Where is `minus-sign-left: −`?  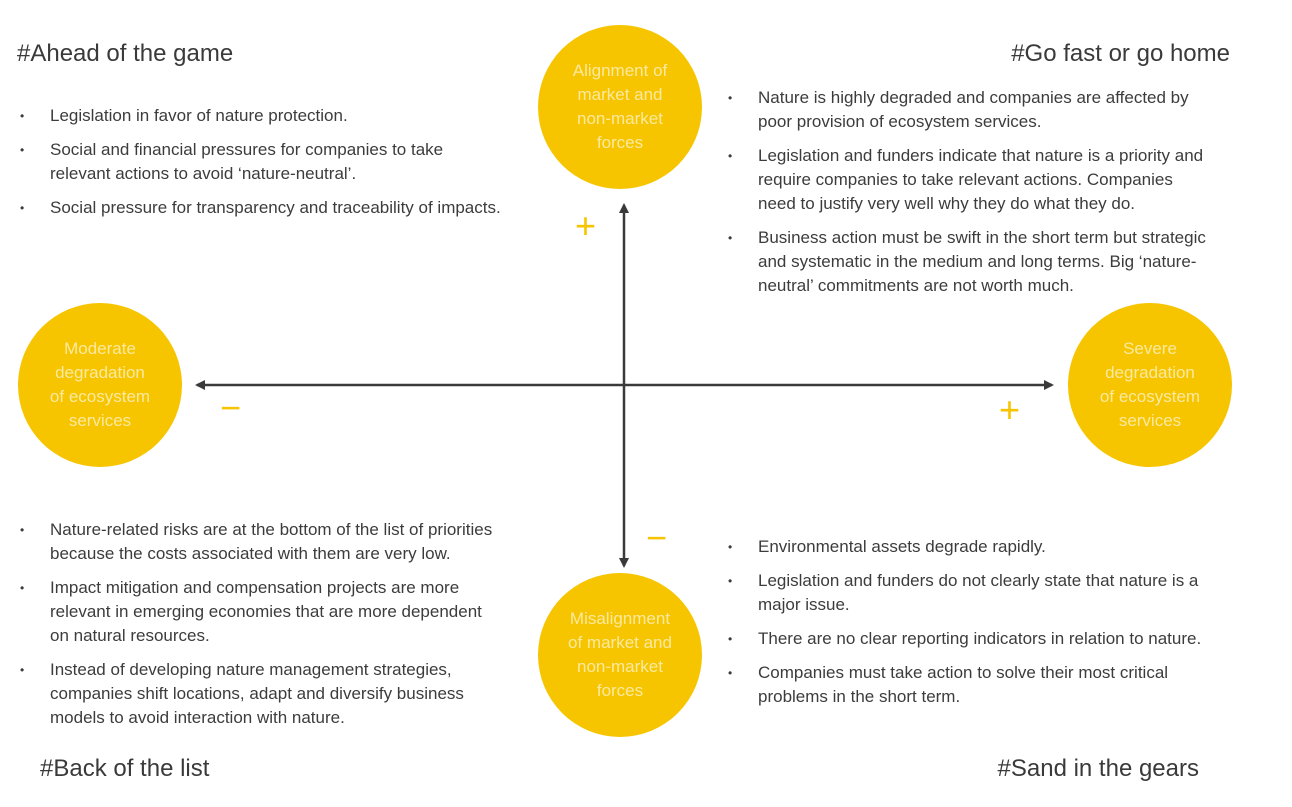 minus-sign-left: − is located at coordinates (231, 407).